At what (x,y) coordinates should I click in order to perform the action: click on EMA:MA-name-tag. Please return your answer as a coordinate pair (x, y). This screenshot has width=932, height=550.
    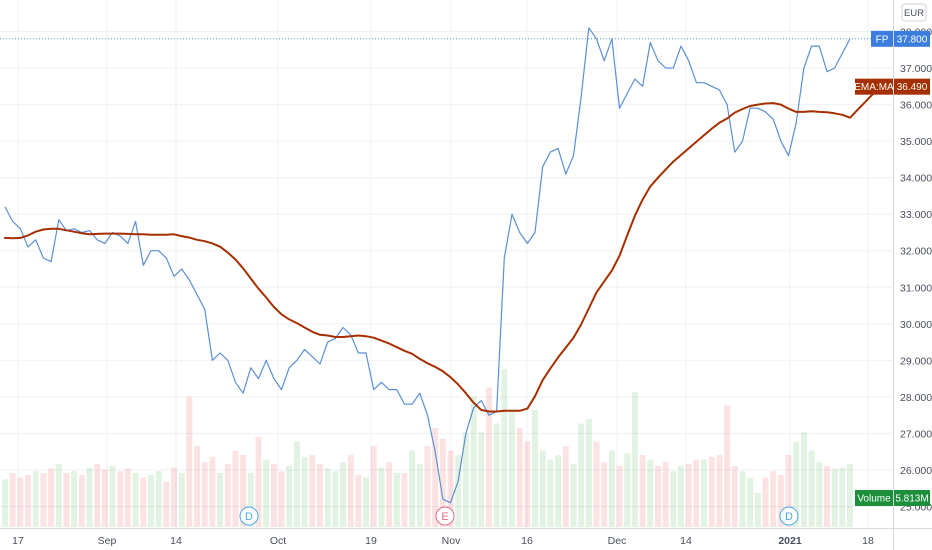
    Looking at the image, I should click on (874, 86).